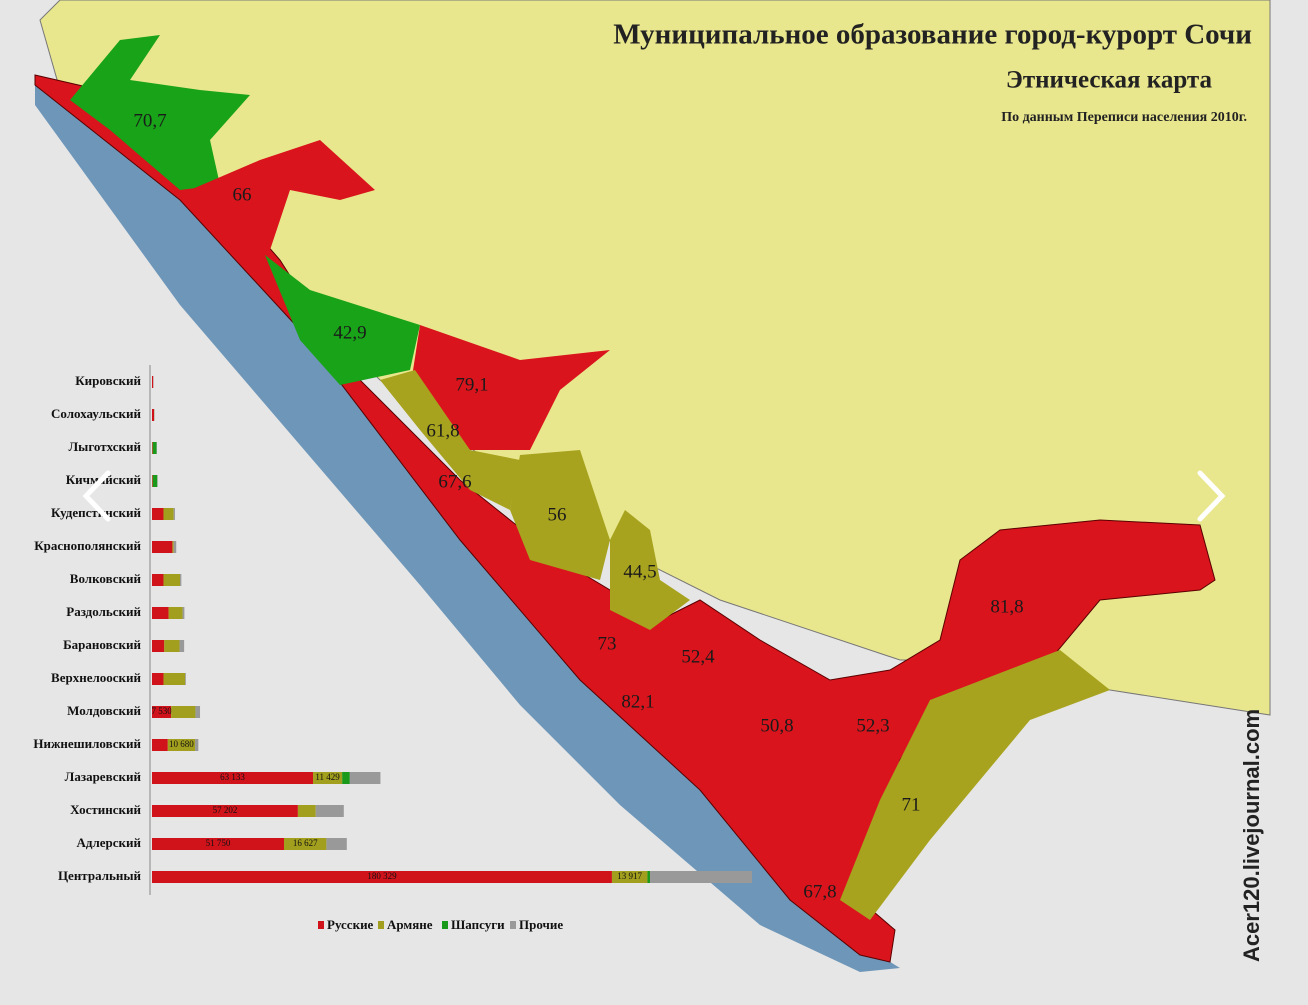 The width and height of the screenshot is (1308, 1005). Describe the element at coordinates (1124, 117) in the screenshot. I see `source-note: По данным Переписи населения 2010г.` at that location.